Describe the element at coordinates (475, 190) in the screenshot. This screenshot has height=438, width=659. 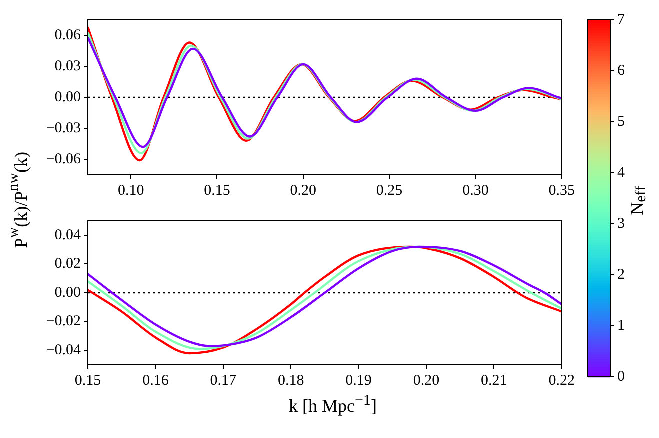
I see `x-tick-label: 0.30` at that location.